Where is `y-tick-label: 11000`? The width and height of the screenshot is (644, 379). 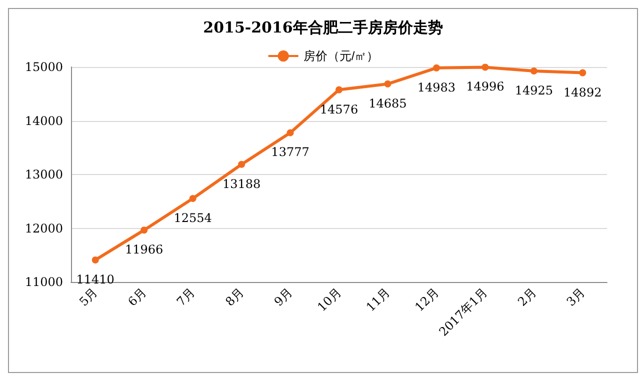
y-tick-label: 11000 is located at coordinates (43, 282).